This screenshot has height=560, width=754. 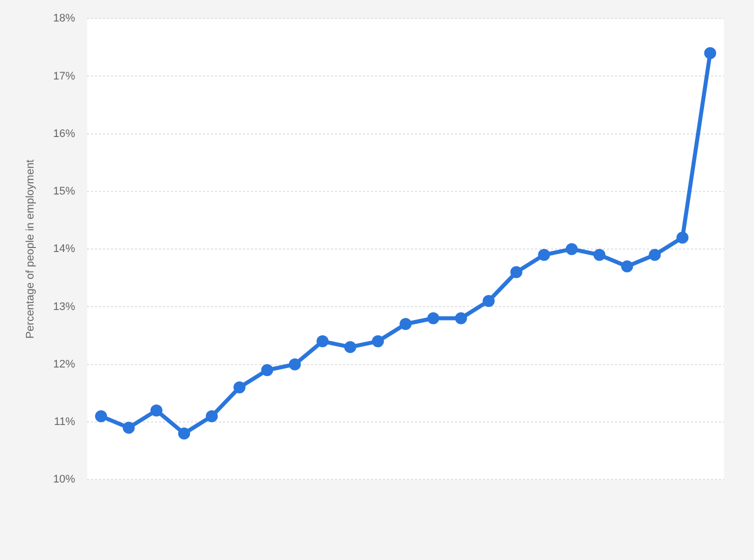 What do you see at coordinates (64, 249) in the screenshot?
I see `y-tick-label: 14%` at bounding box center [64, 249].